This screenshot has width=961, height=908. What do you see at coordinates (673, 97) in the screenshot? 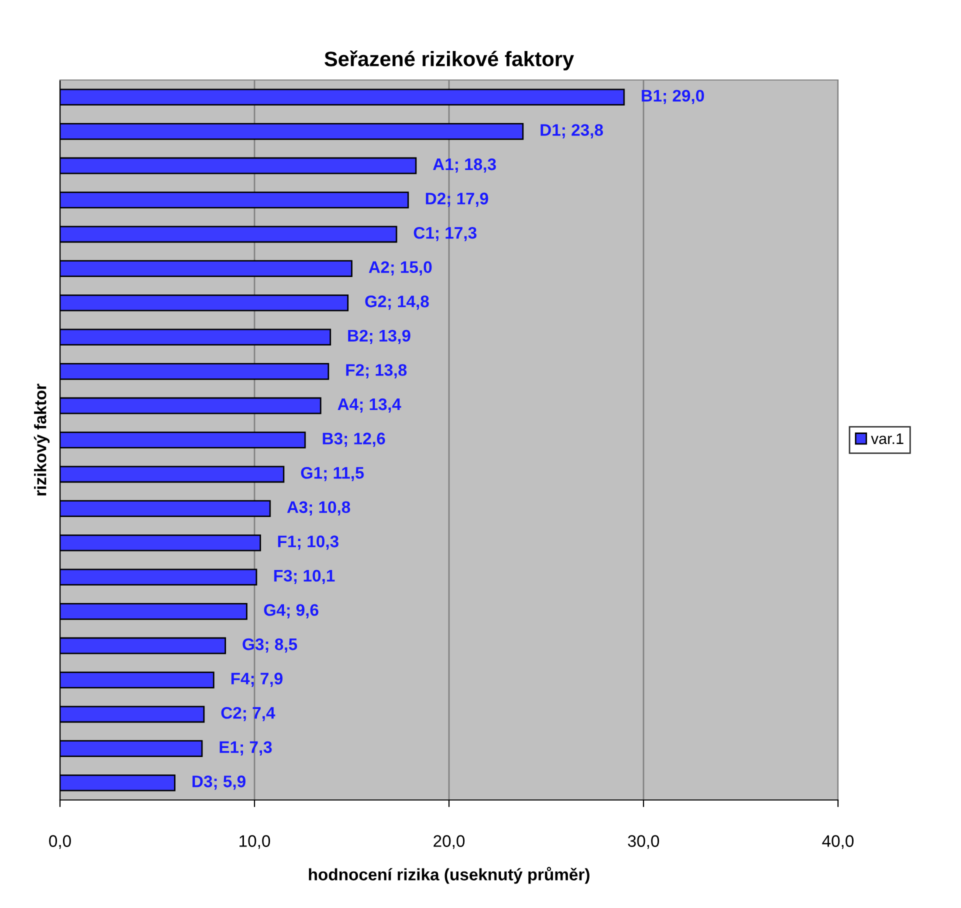
I see `data-label: B1; 29,0` at bounding box center [673, 97].